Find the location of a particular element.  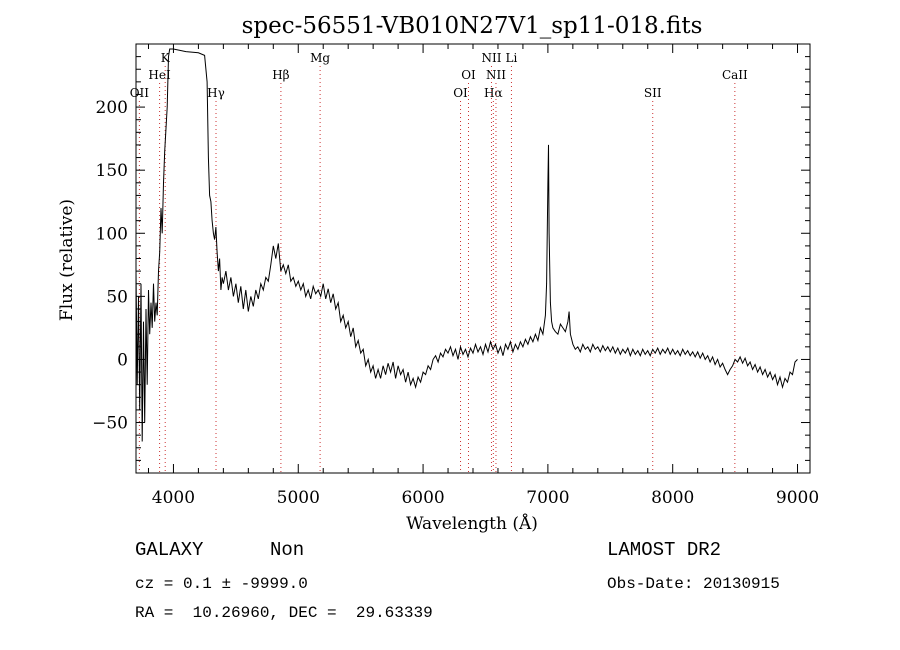

x-tick-label: 5000 is located at coordinates (298, 498).